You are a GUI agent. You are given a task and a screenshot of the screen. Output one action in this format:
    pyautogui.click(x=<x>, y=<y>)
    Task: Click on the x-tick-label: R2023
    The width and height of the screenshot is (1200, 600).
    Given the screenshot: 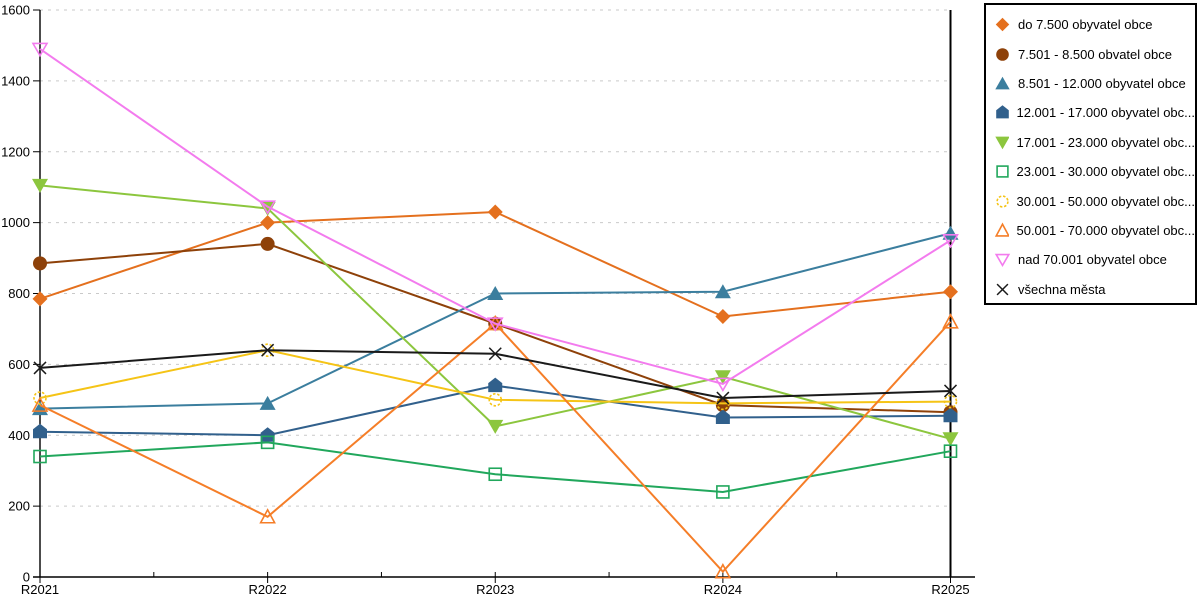 What is the action you would take?
    pyautogui.click(x=495, y=589)
    